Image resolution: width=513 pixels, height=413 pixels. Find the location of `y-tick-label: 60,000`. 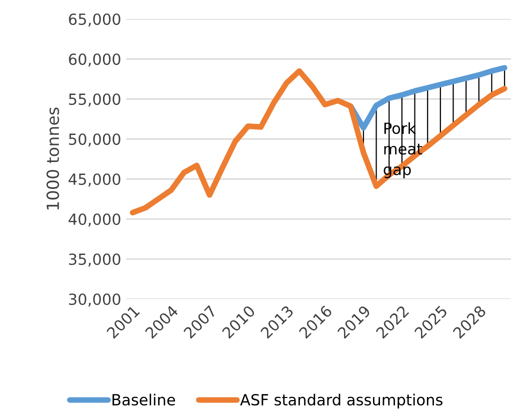

y-tick-label: 60,000 is located at coordinates (94, 60).